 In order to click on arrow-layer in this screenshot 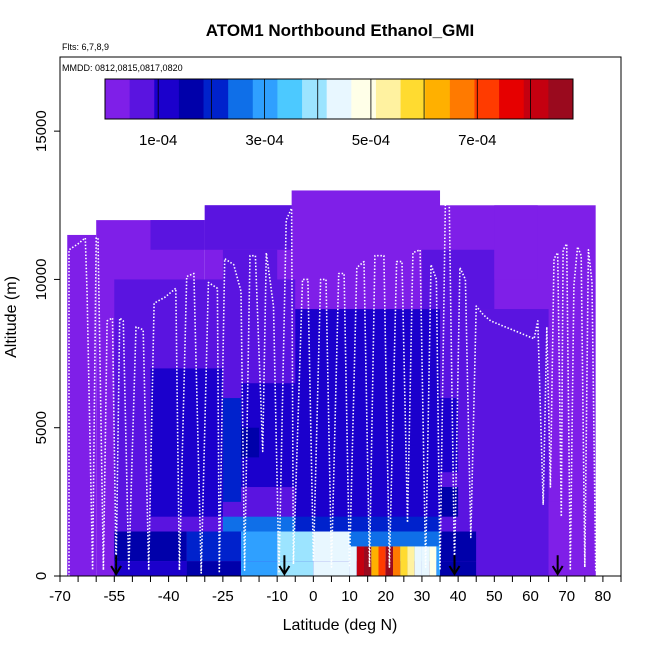, I will do `click(337, 565)`.